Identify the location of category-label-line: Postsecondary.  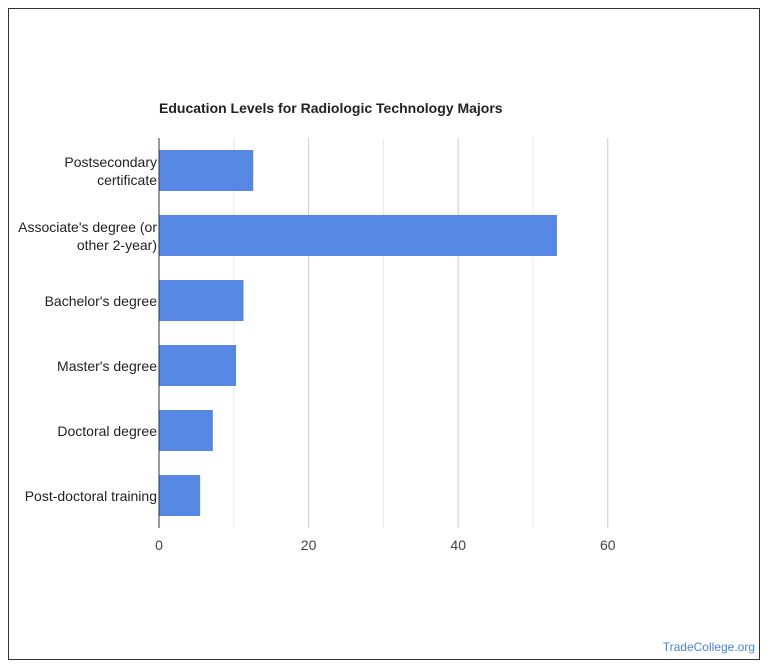
(110, 161).